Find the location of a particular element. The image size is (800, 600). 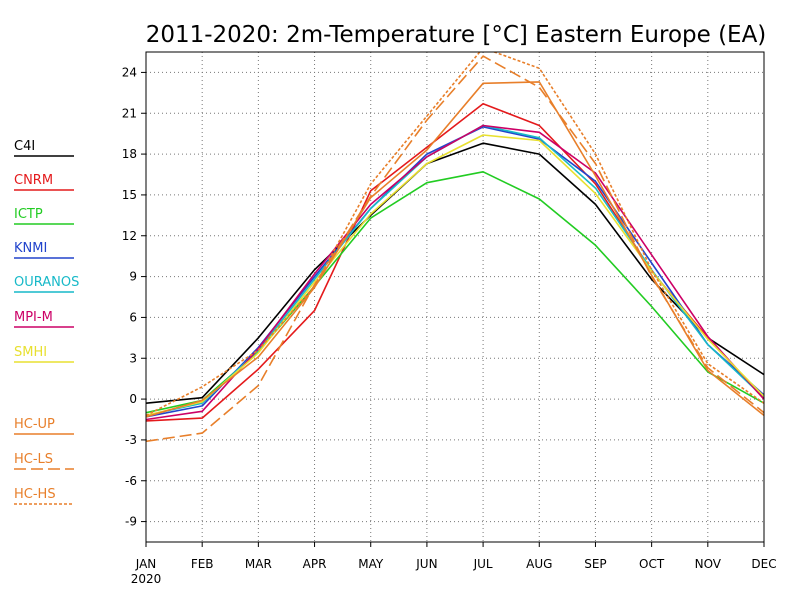

y-tick-label: 15 is located at coordinates (129, 195).